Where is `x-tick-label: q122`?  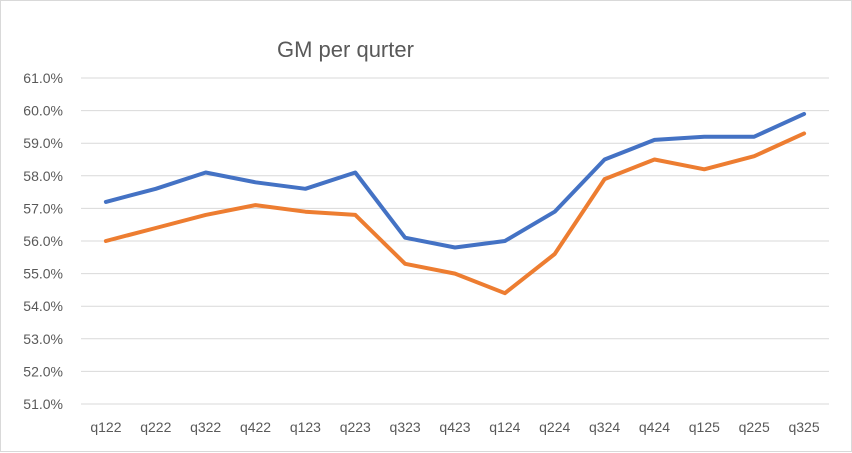 x-tick-label: q122 is located at coordinates (105, 427).